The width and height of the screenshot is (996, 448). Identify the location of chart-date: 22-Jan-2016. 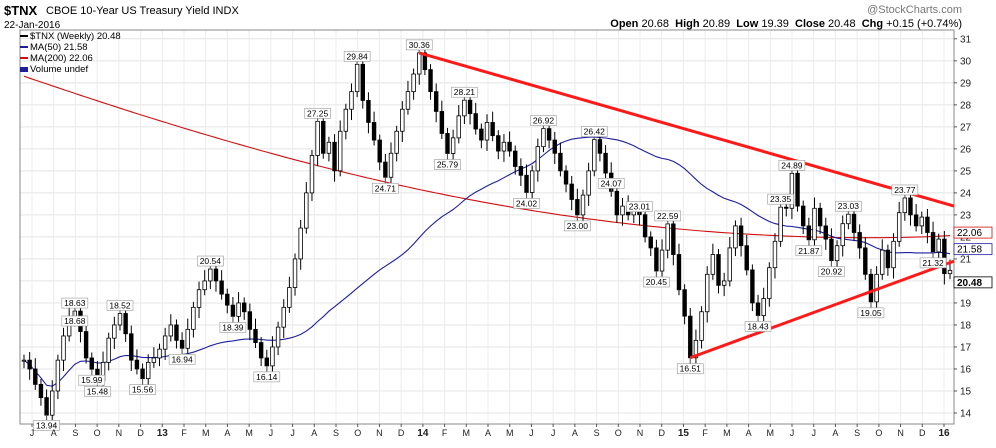
(32, 25).